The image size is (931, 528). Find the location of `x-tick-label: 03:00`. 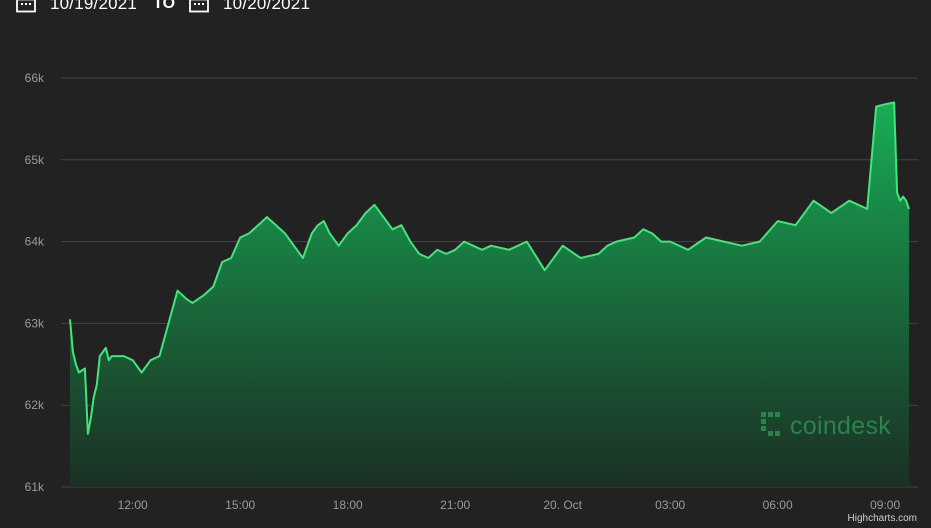

x-tick-label: 03:00 is located at coordinates (670, 505).